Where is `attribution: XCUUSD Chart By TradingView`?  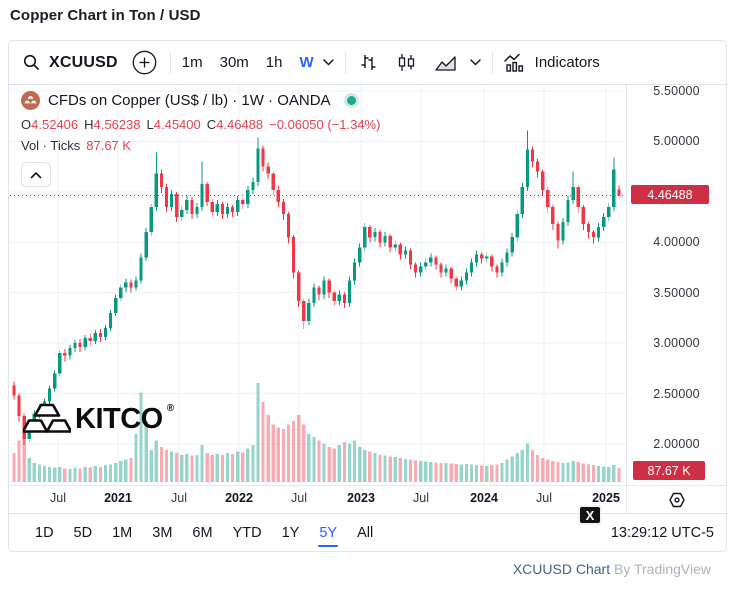 attribution: XCUUSD Chart By TradingView is located at coordinates (612, 569).